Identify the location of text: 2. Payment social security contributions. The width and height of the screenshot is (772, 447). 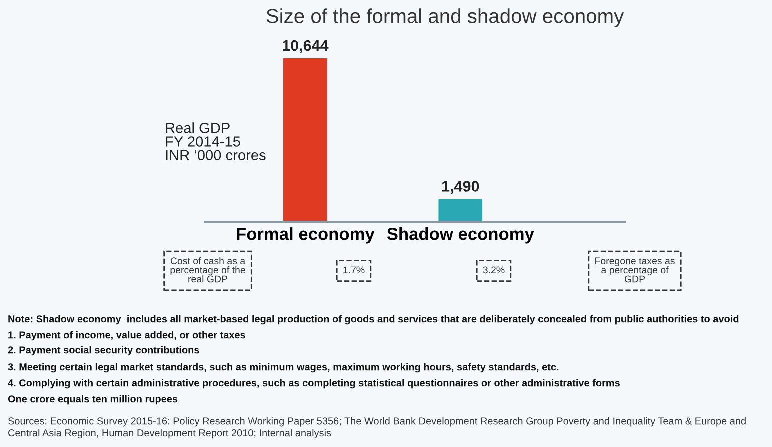
(104, 351).